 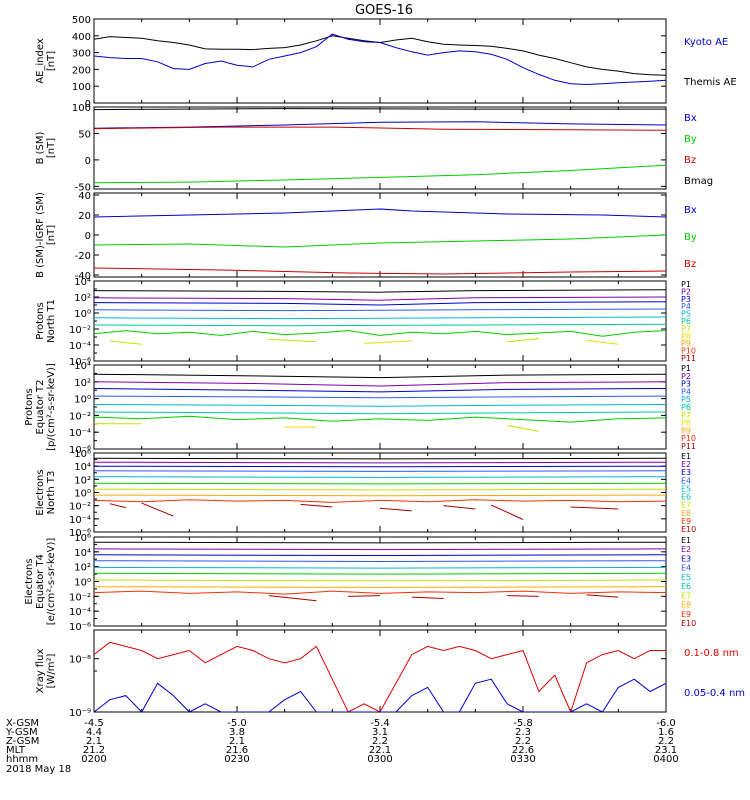 I want to click on y-tick-label: 10⁶, so click(x=82, y=454).